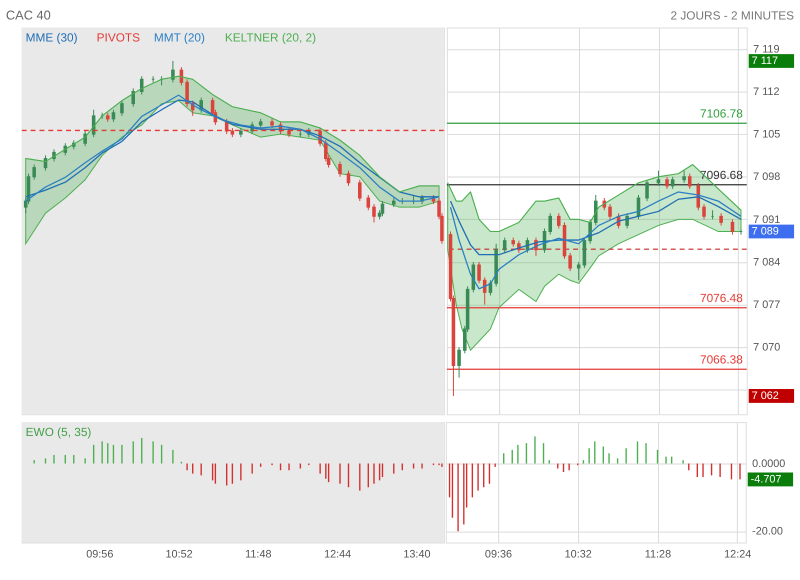 The image size is (800, 580). I want to click on y-tick-label: -20.00, so click(767, 532).